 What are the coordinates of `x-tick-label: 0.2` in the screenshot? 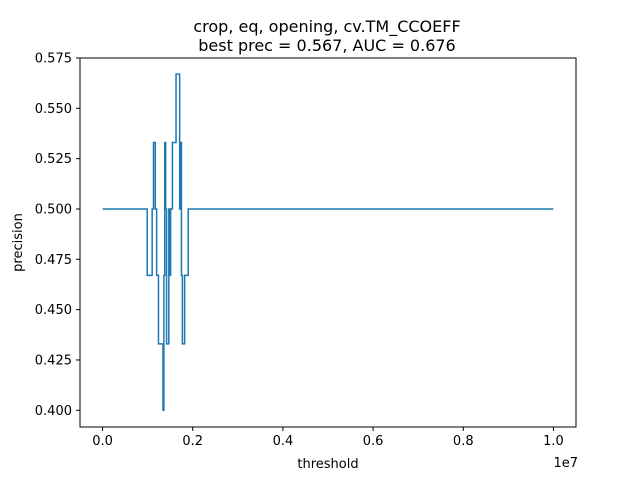 It's located at (192, 441).